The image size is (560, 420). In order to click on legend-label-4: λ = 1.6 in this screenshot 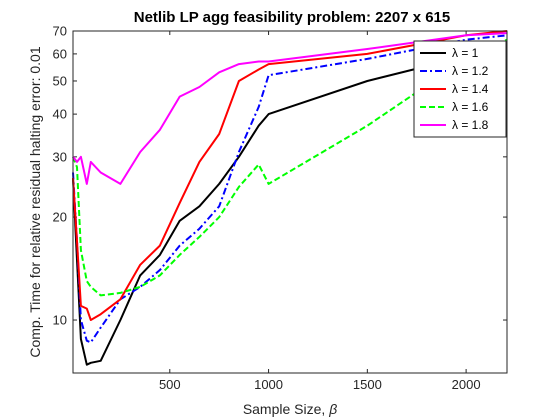, I will do `click(470, 107)`.